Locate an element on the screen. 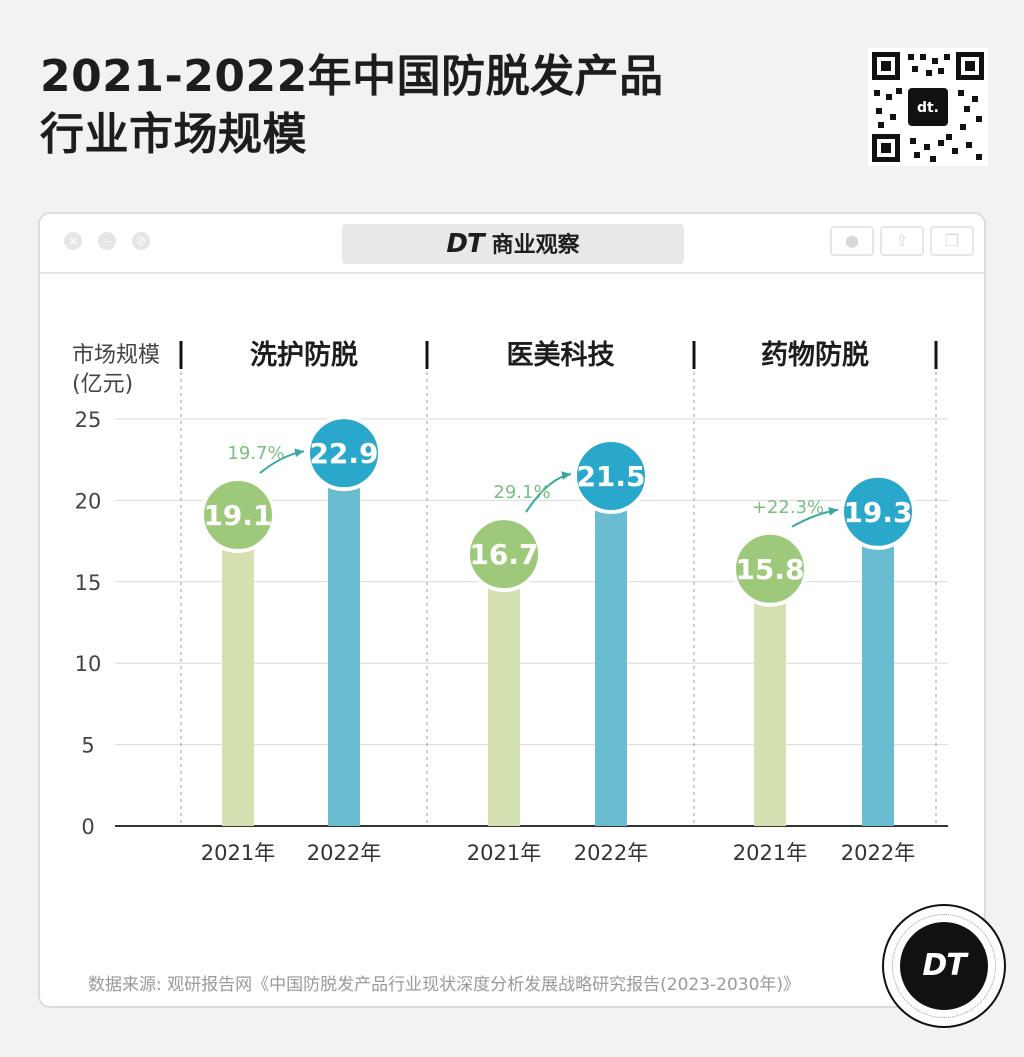 The height and width of the screenshot is (1057, 1024). y-tick-label: 20 is located at coordinates (88, 501).